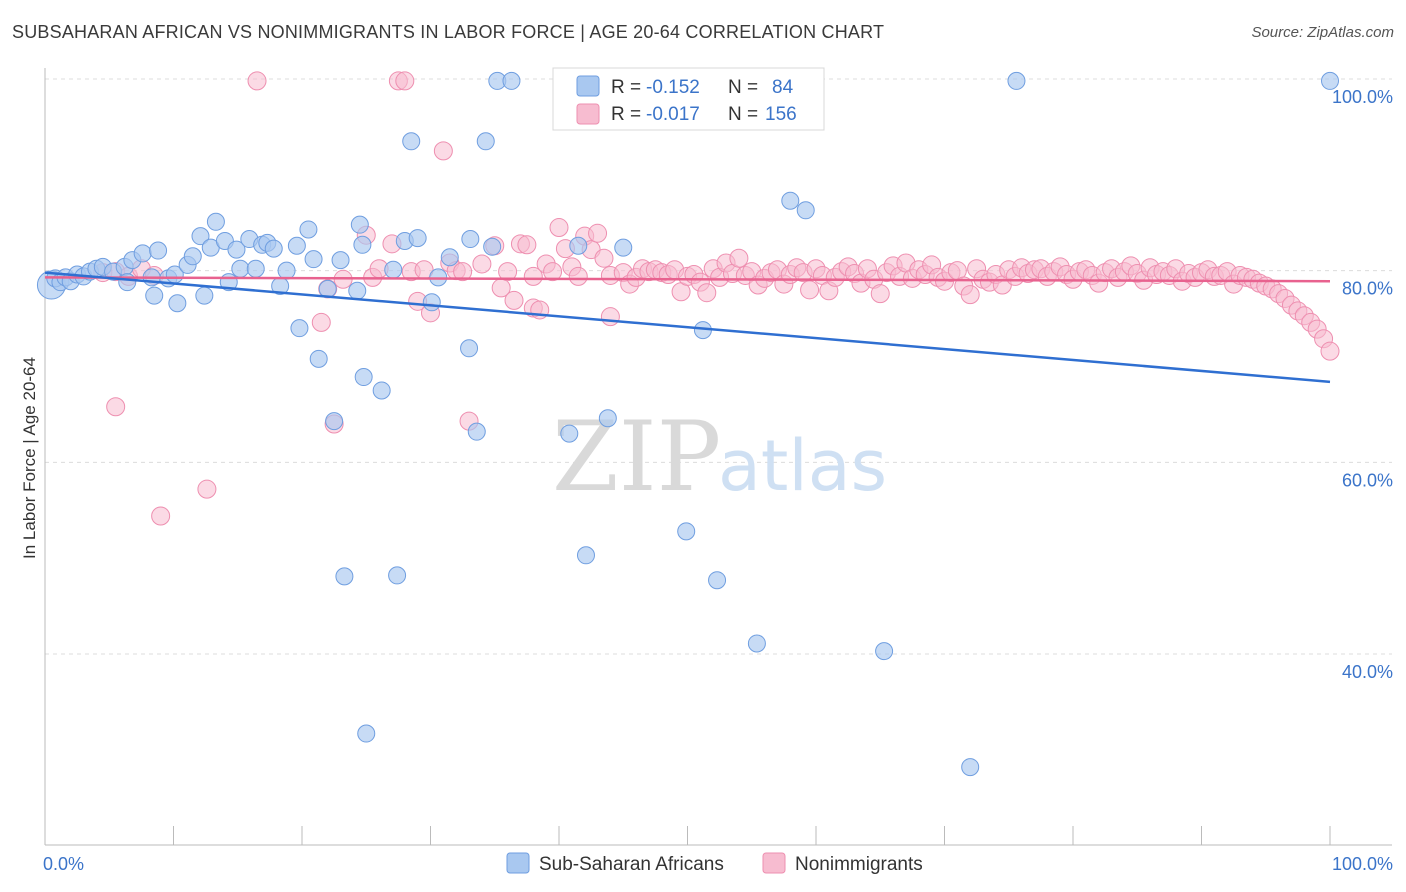 This screenshot has width=1406, height=892. Describe the element at coordinates (783, 87) in the screenshot. I see `stats-n-value-blue: 84` at that location.